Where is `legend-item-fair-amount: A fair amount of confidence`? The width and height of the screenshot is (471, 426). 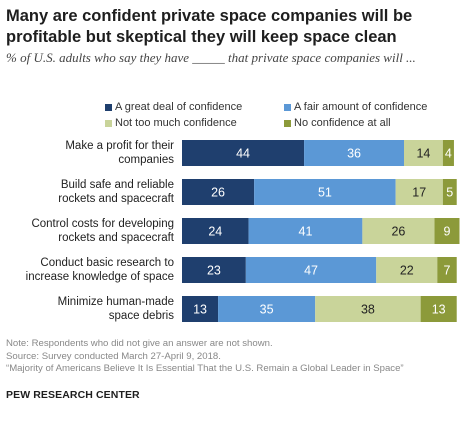
legend-item-fair-amount: A fair amount of confidence is located at coordinates (355, 107).